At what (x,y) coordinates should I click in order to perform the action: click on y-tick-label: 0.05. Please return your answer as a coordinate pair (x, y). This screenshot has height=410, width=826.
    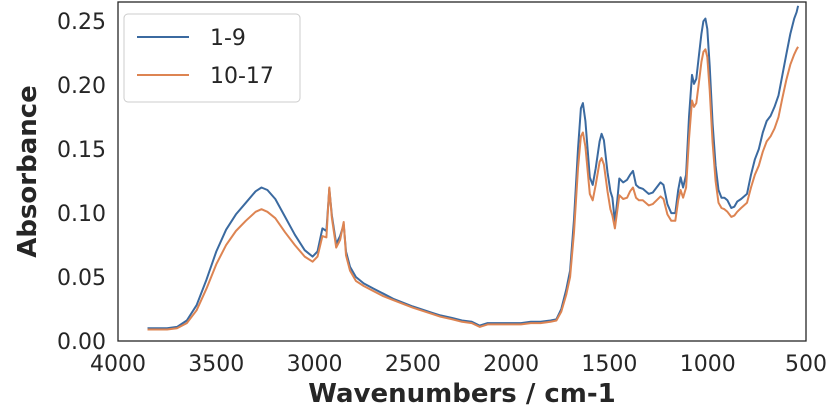
    Looking at the image, I should click on (81, 278).